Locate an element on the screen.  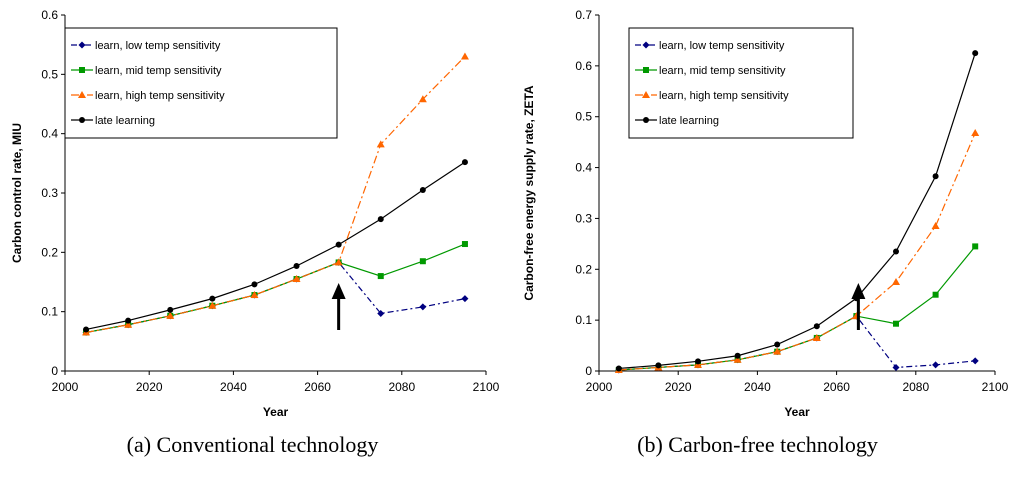
legend-label: learn, low temp sensitivity is located at coordinates (158, 46).